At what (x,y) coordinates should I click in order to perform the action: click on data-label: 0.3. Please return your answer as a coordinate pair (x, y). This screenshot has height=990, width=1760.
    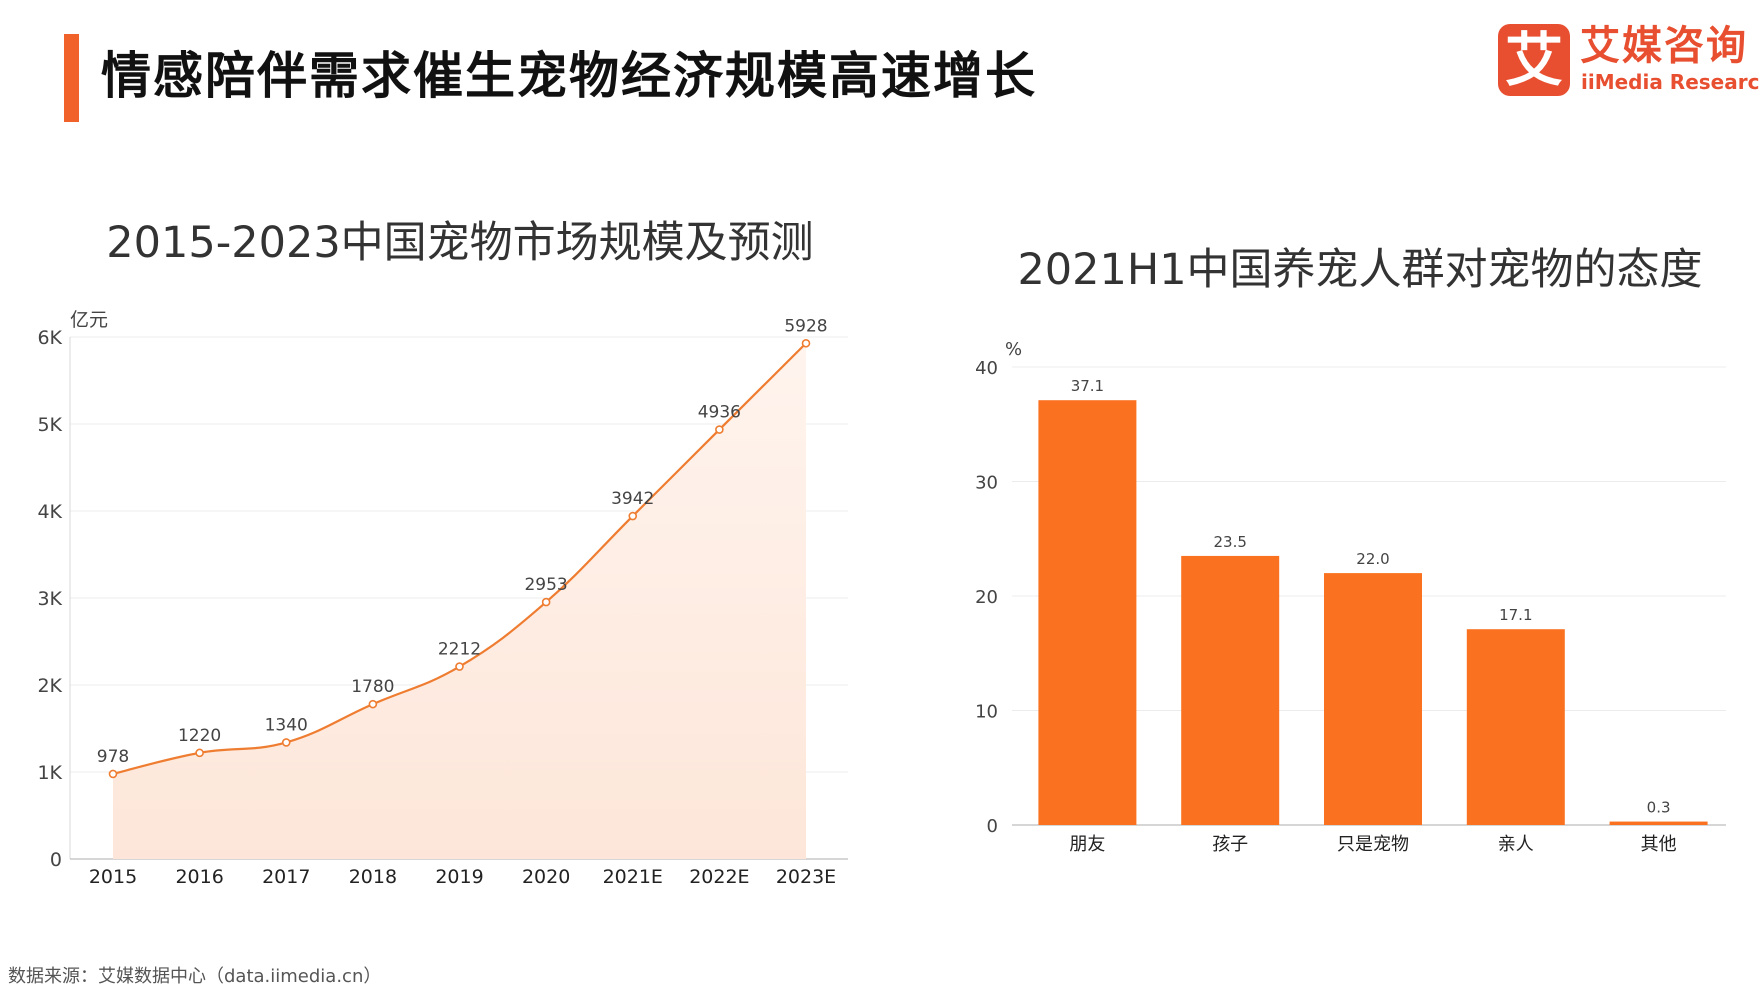
    Looking at the image, I should click on (1659, 808).